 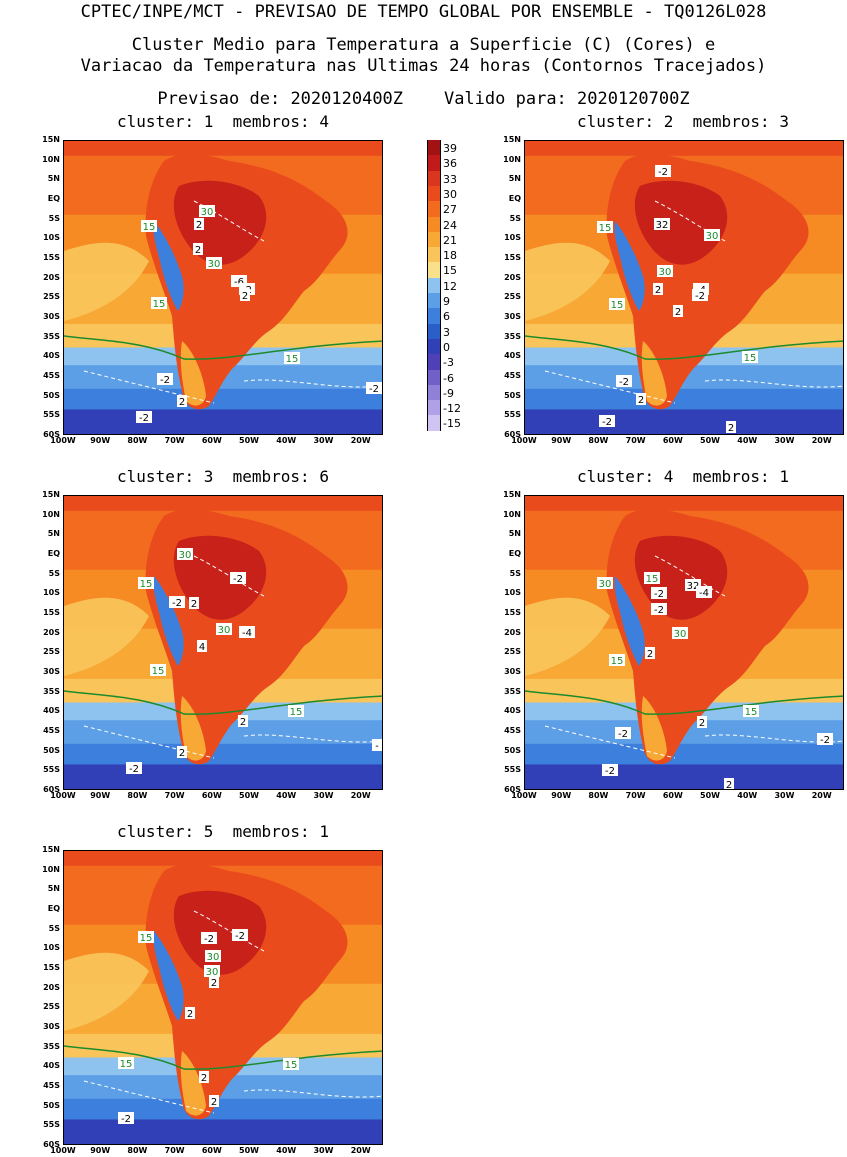 I want to click on amazon-hot-core, so click(x=220, y=932).